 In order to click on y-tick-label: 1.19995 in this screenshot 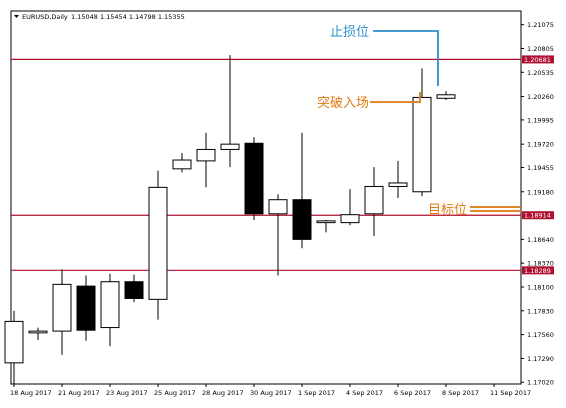, I will do `click(540, 120)`.